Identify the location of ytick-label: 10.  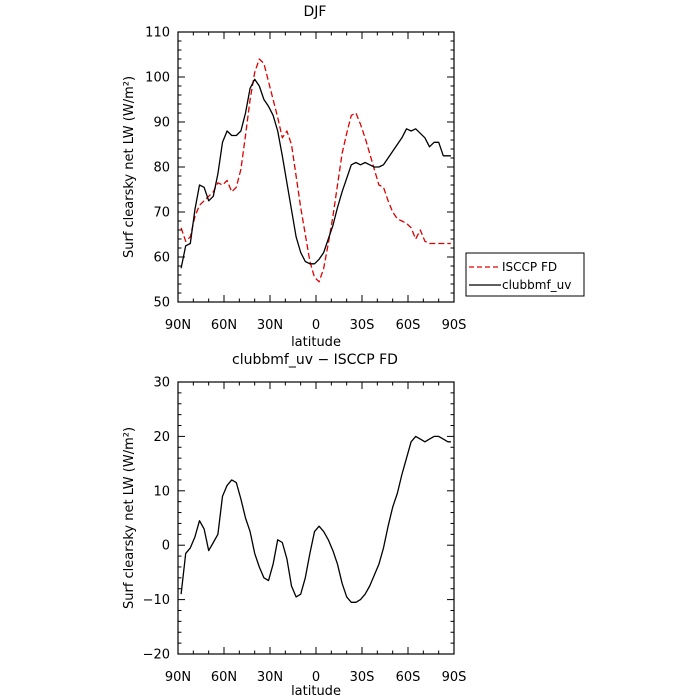
(161, 491).